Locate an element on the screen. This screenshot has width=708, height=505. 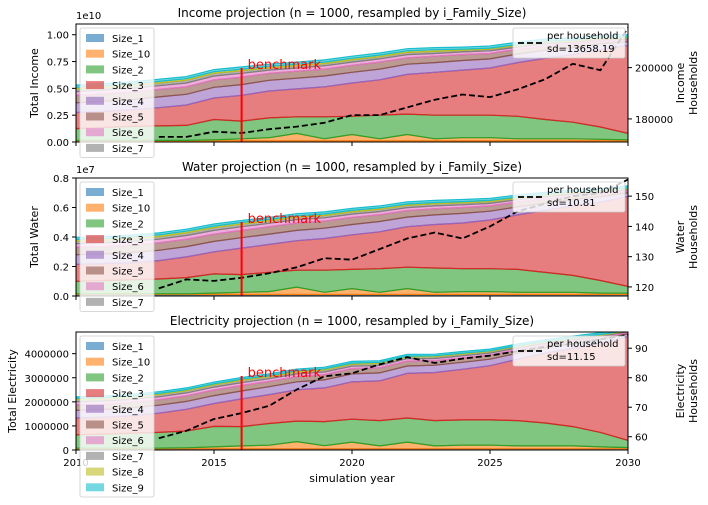
y-tick-label: 2000000 is located at coordinates (46, 403).